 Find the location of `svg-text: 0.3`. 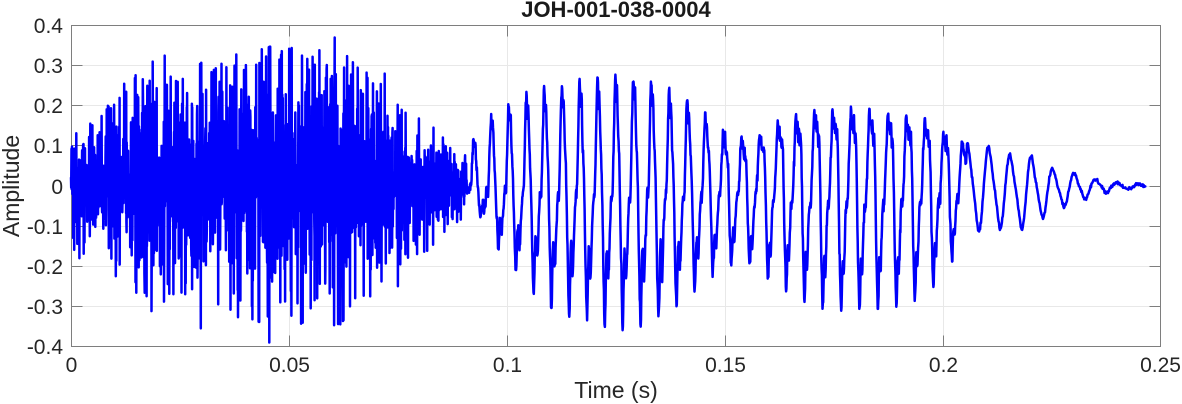

svg-text: 0.3 is located at coordinates (48, 66).